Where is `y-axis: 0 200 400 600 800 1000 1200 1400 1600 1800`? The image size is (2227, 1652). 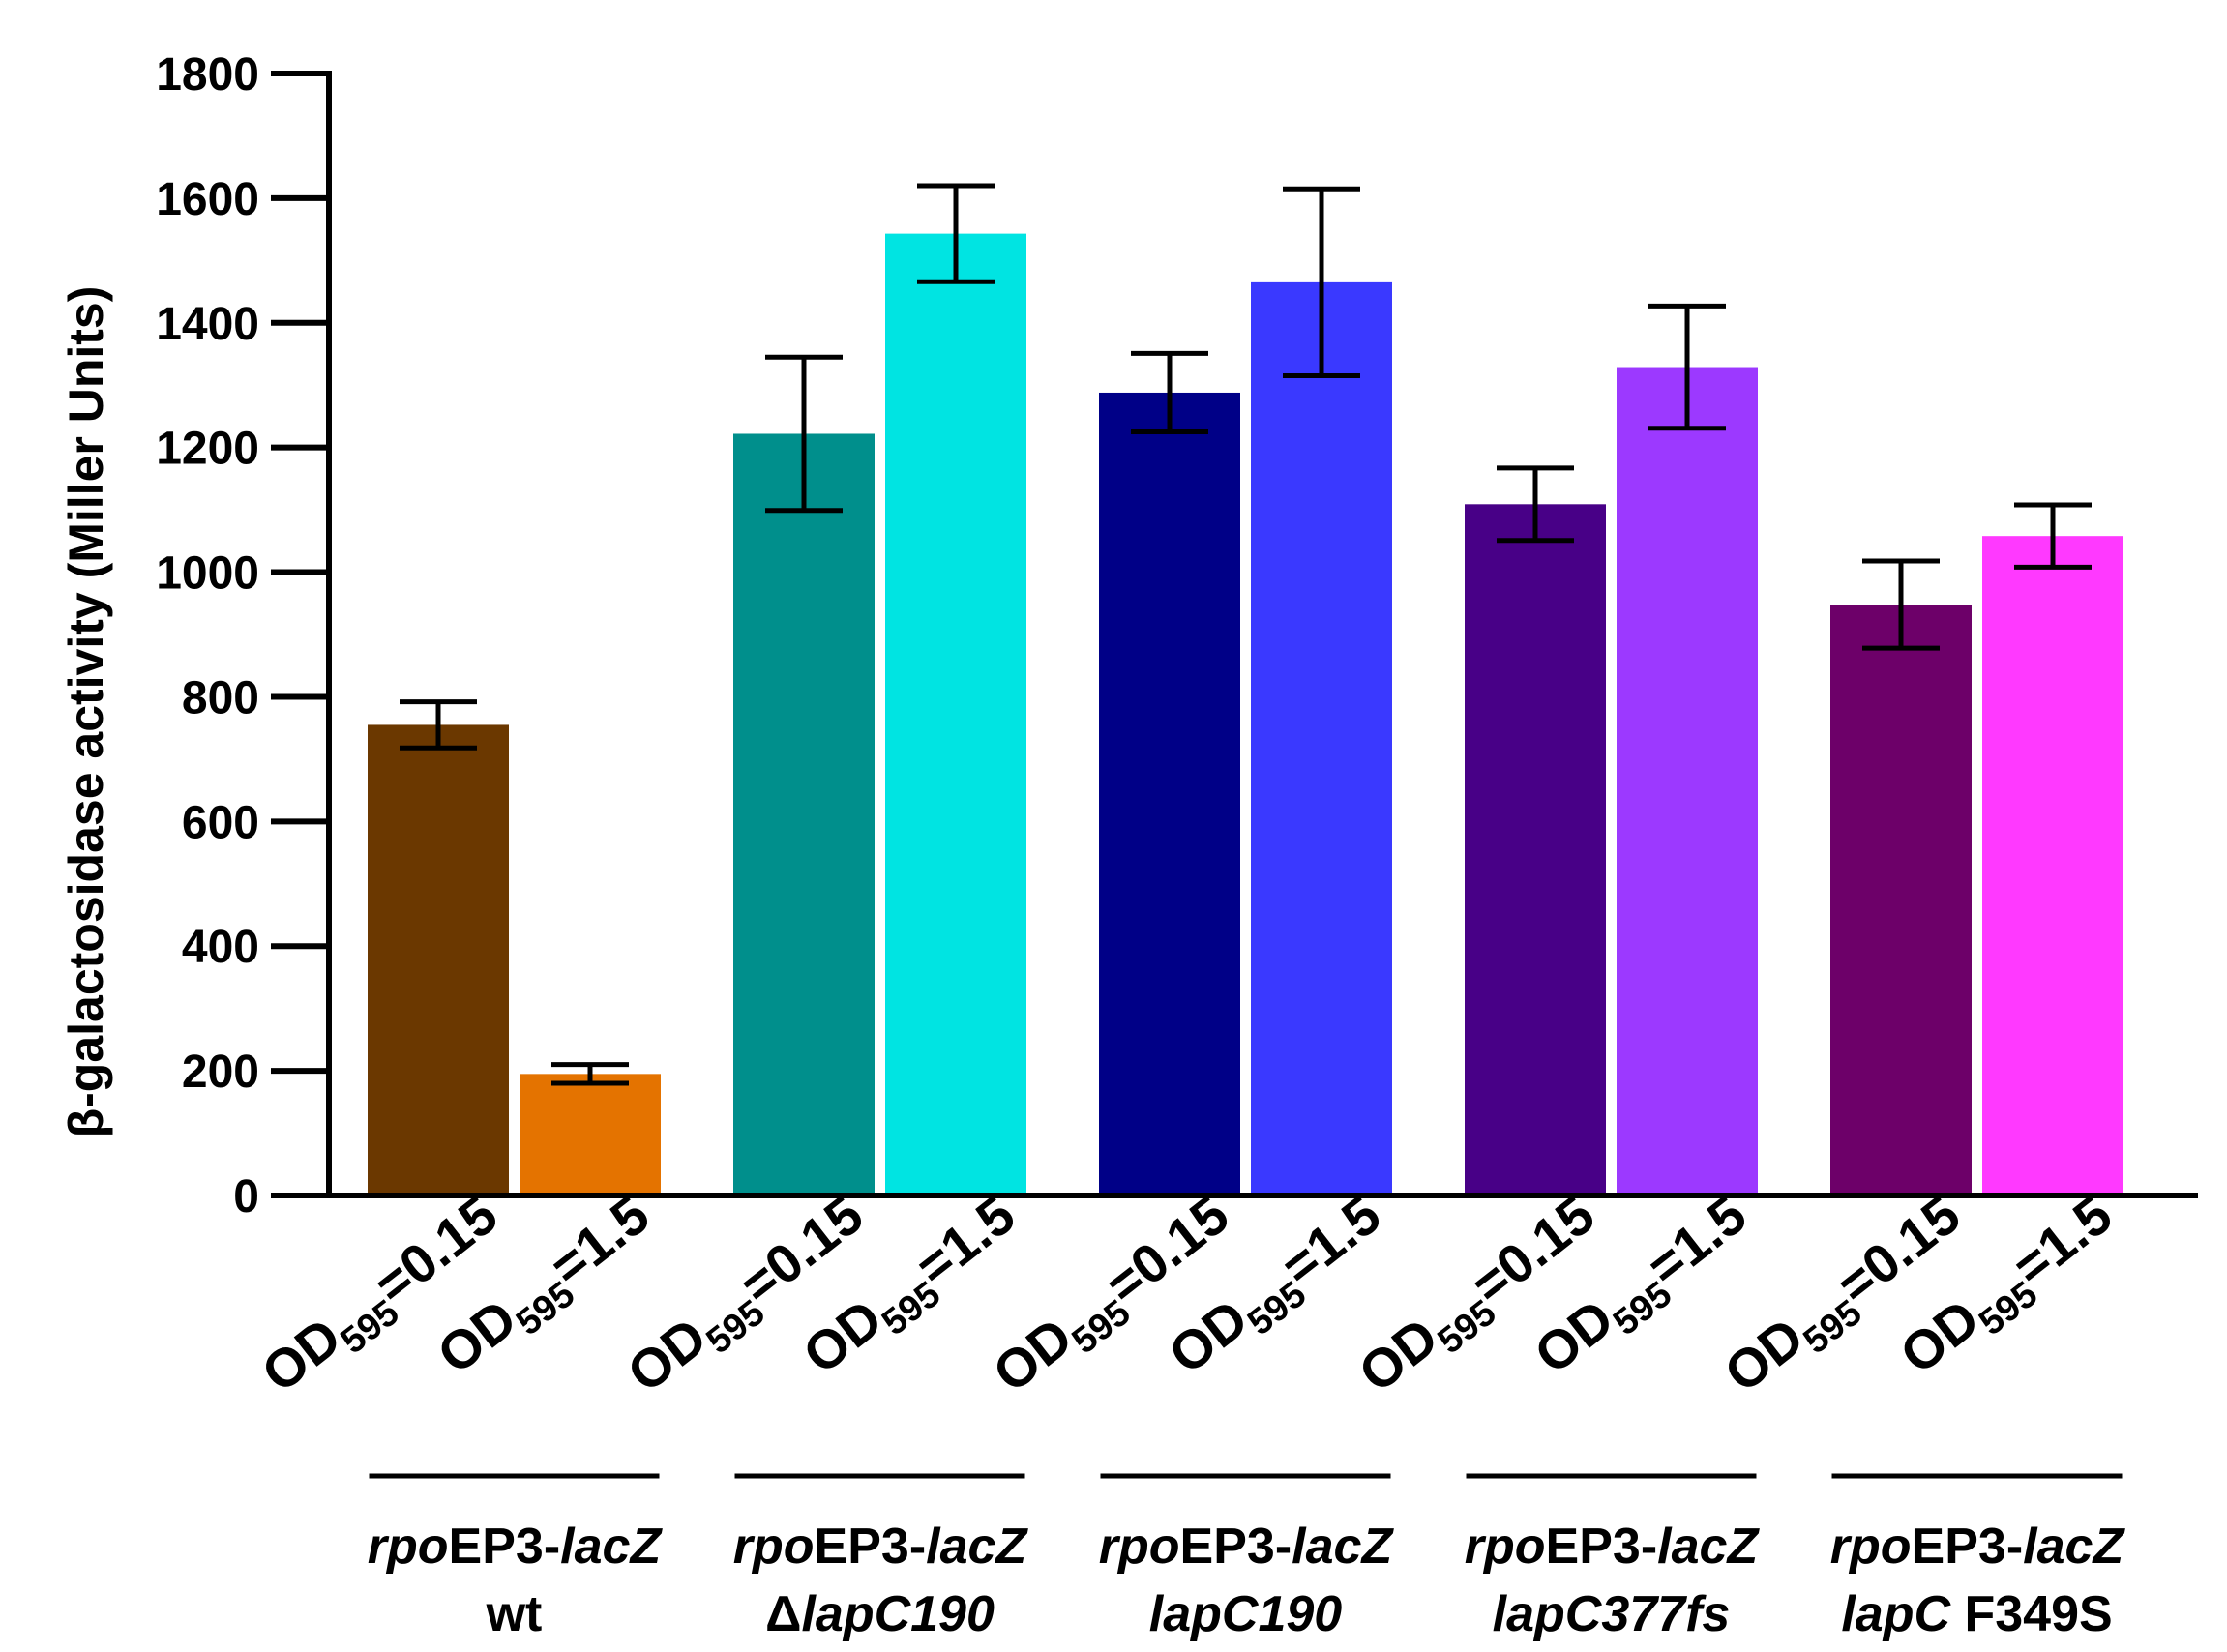
y-axis: 0 200 400 600 800 1000 1200 1400 1600 1800 is located at coordinates (244, 636).